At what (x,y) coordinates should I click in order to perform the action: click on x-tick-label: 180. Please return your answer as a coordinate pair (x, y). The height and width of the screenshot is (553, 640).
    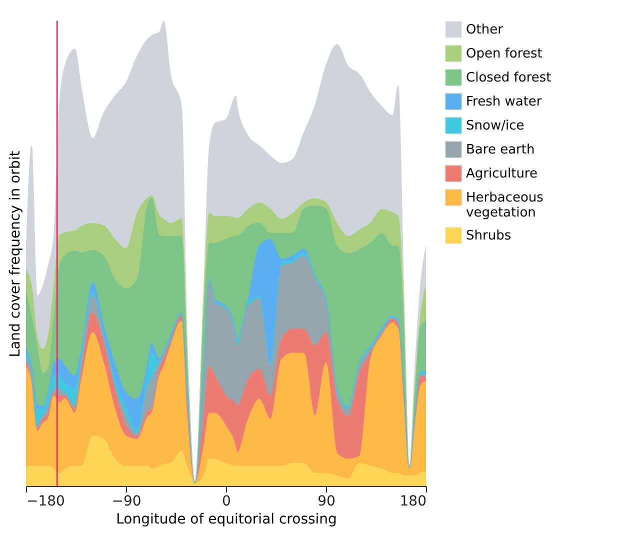
    Looking at the image, I should click on (413, 502).